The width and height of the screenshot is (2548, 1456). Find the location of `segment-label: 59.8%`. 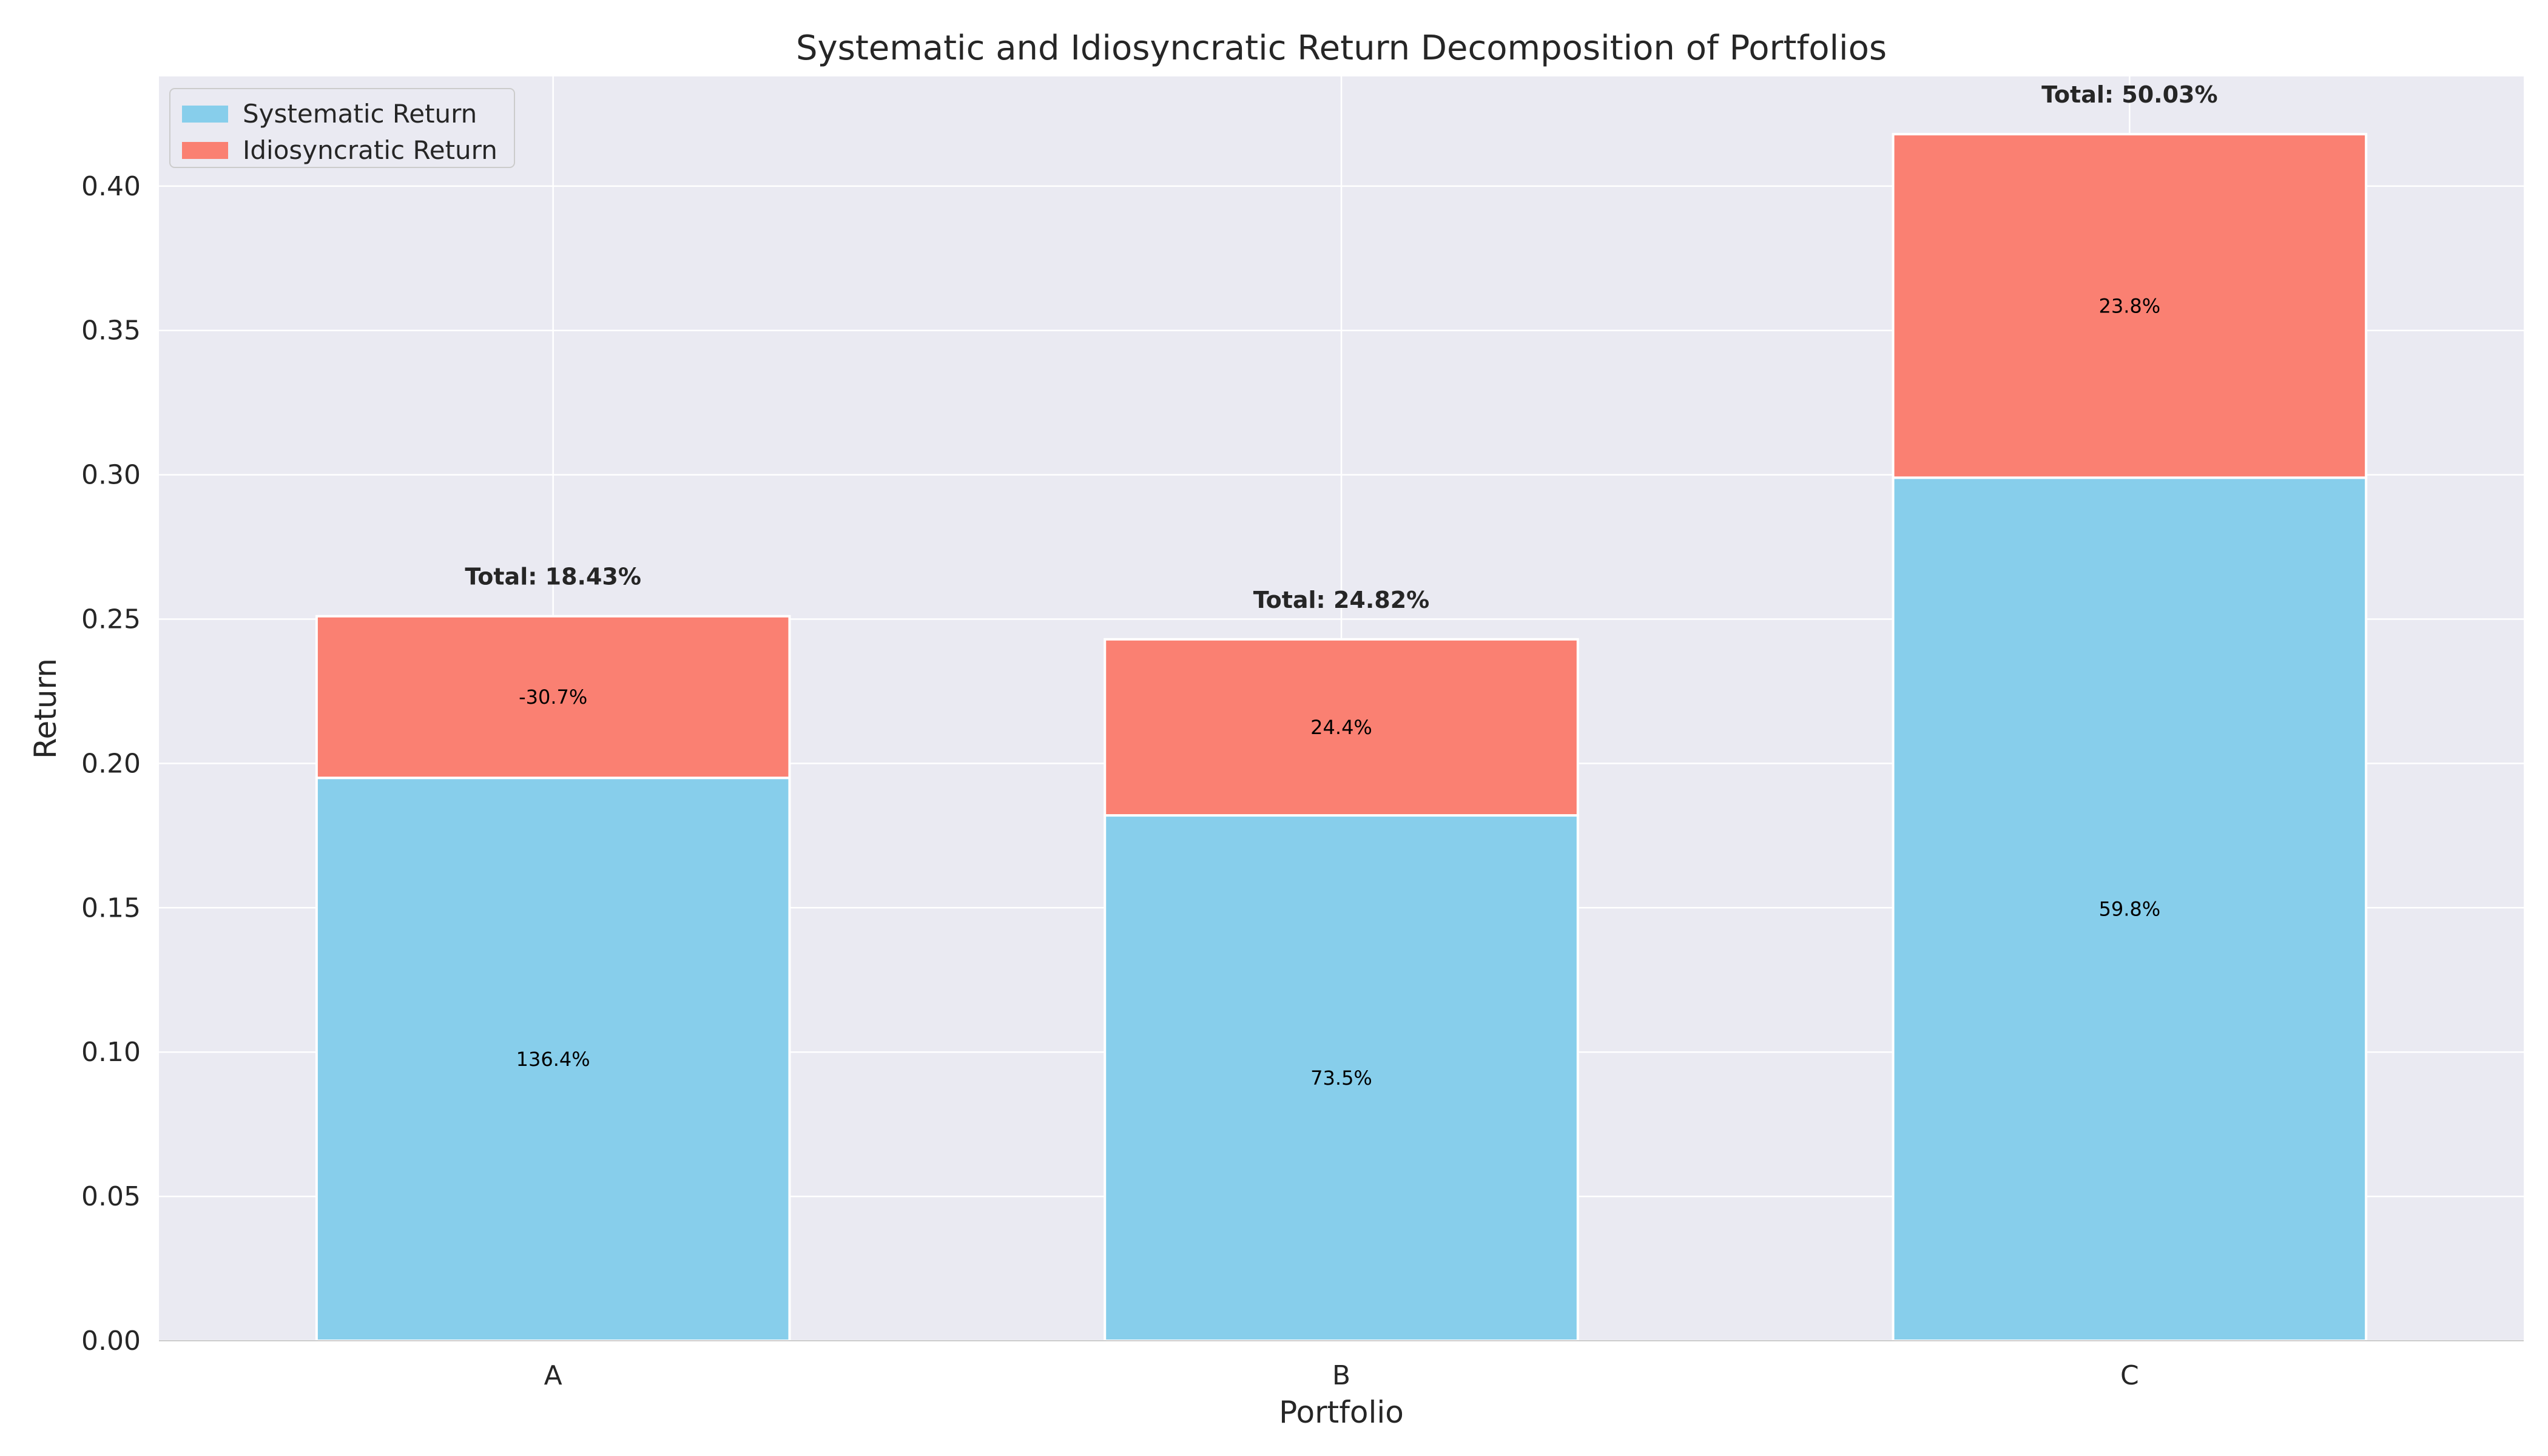

segment-label: 59.8% is located at coordinates (2130, 909).